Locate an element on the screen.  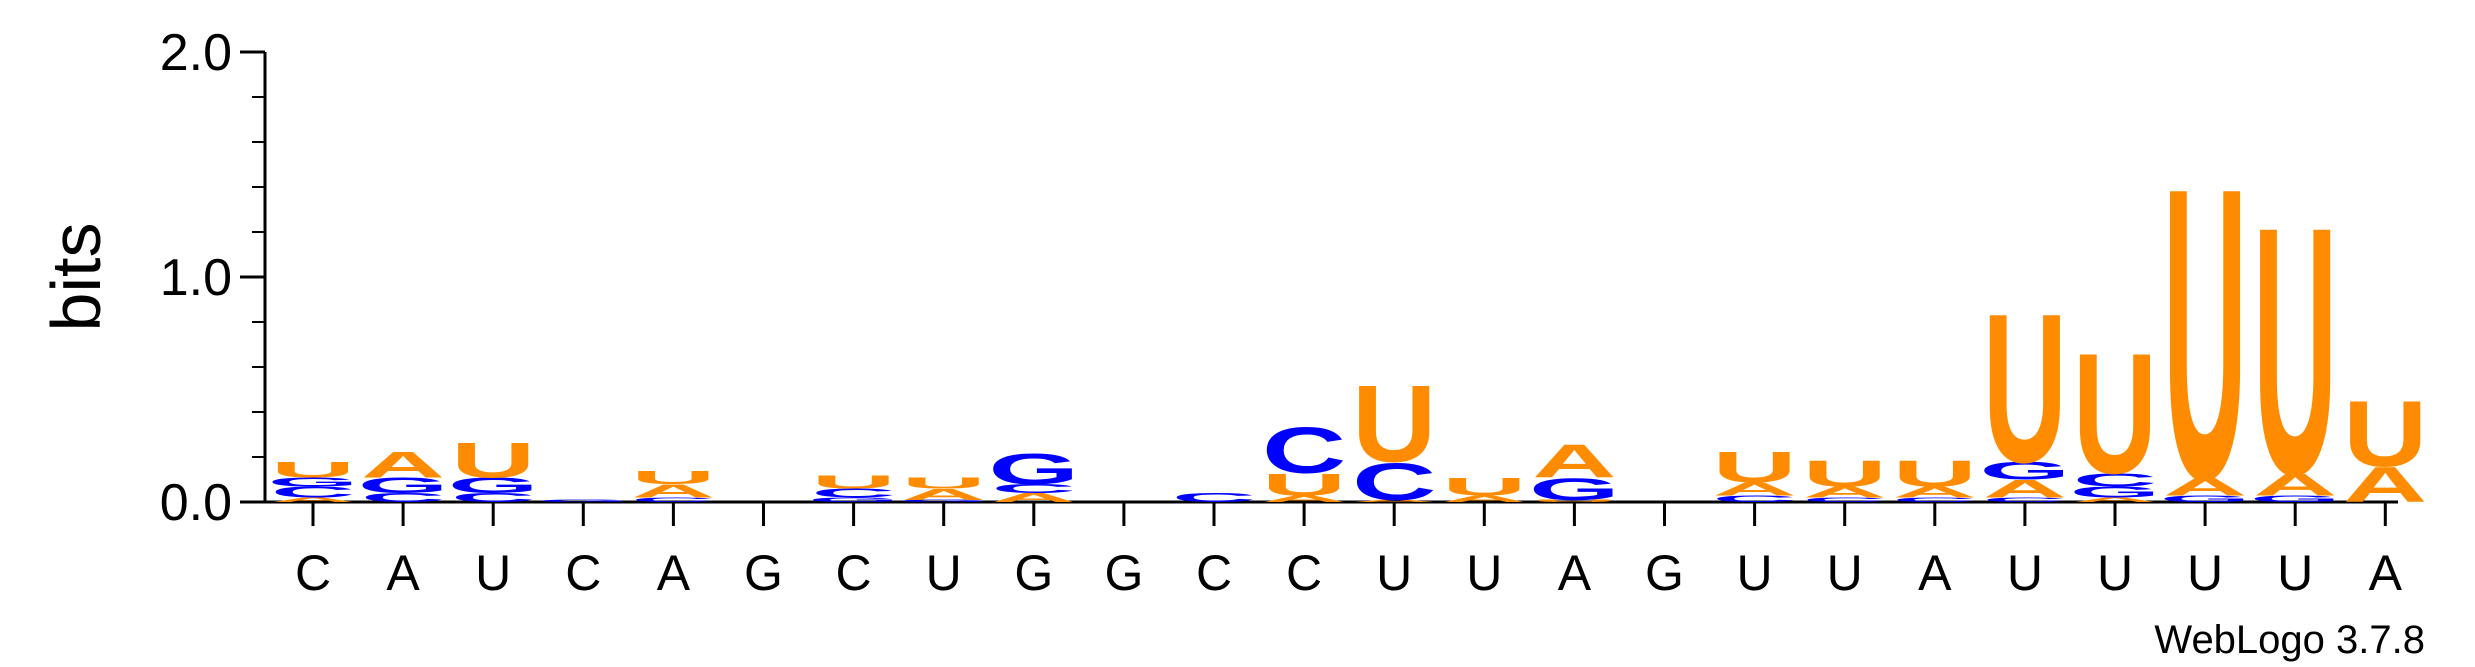
logo-letter-g-pos1: G is located at coordinates (313, 482).